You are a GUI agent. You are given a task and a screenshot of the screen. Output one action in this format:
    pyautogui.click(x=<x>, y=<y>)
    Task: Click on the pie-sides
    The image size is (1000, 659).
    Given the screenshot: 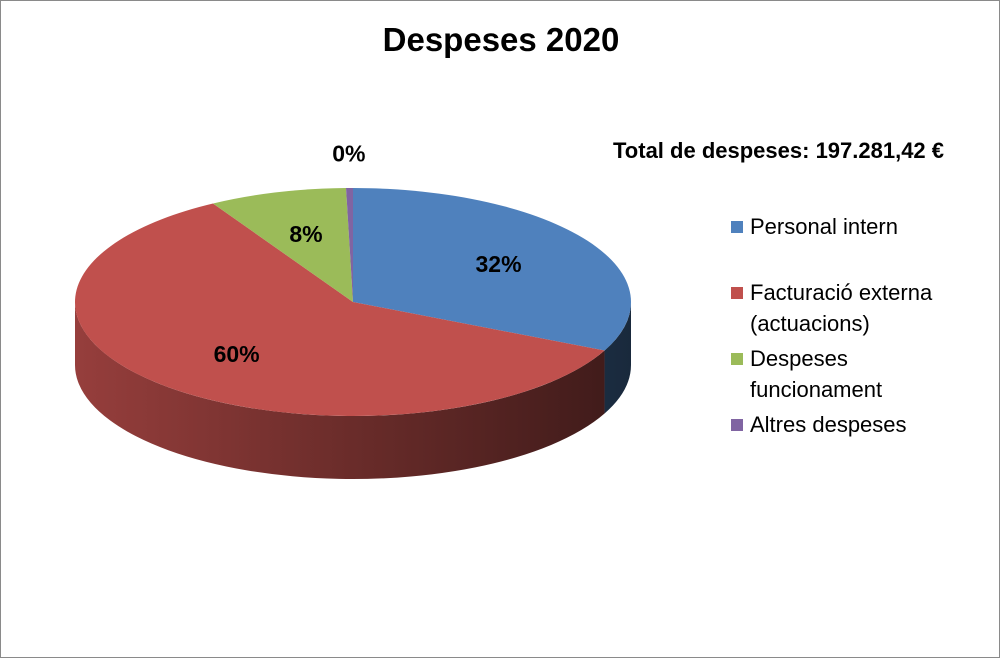 What is the action you would take?
    pyautogui.click(x=353, y=390)
    